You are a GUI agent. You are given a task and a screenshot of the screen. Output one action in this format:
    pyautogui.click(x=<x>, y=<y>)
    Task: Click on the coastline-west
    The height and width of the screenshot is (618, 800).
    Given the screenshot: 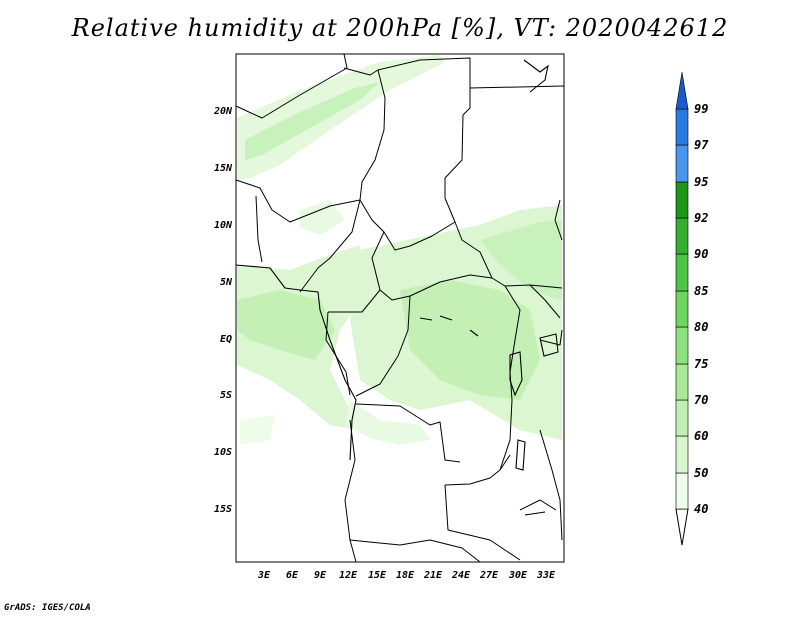 What is the action you would take?
    pyautogui.click(x=296, y=362)
    